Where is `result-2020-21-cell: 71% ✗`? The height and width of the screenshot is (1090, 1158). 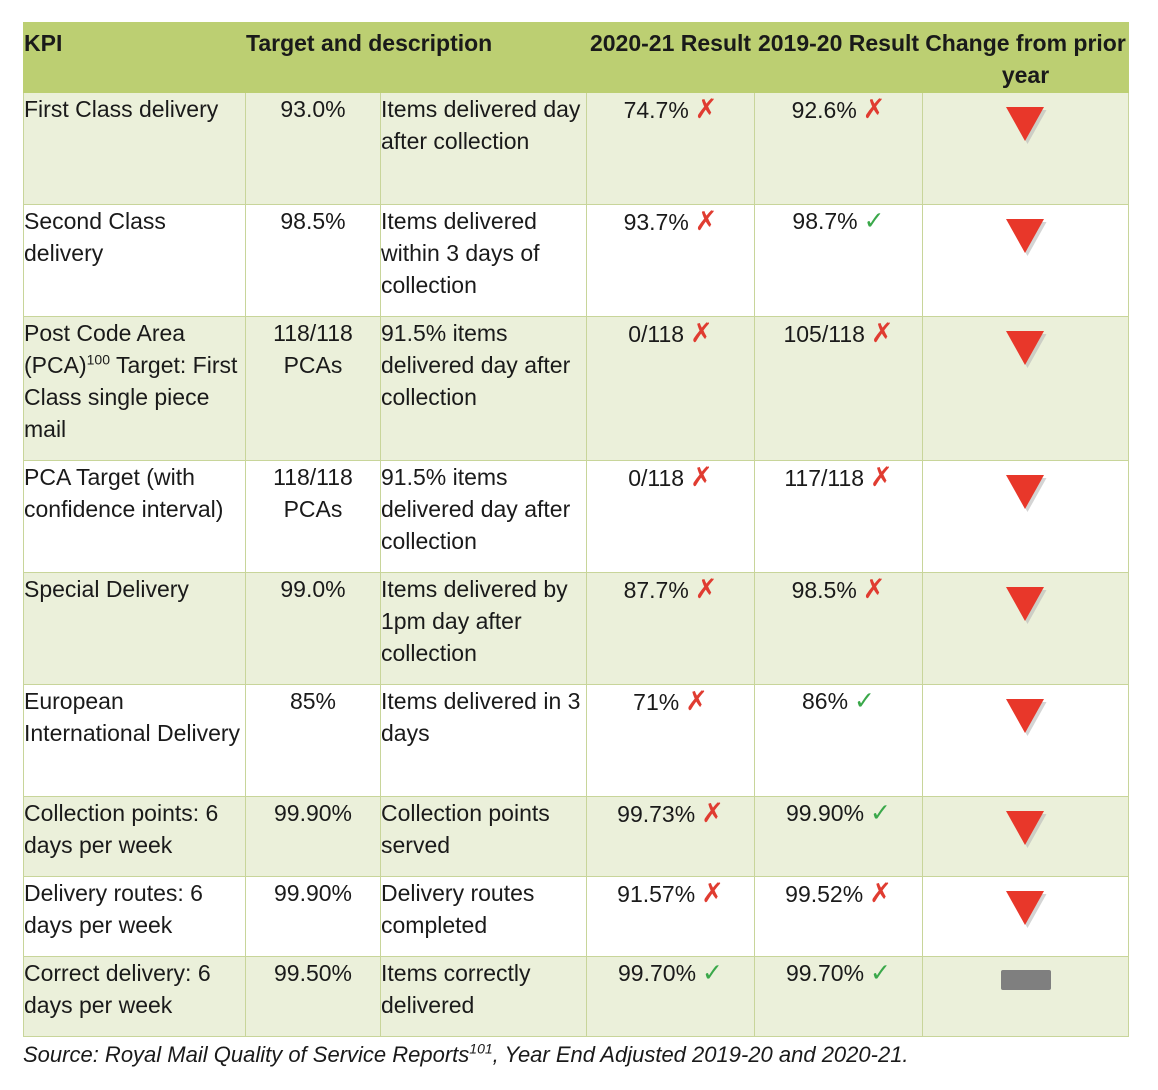 result-2020-21-cell: 71% ✗ is located at coordinates (670, 740).